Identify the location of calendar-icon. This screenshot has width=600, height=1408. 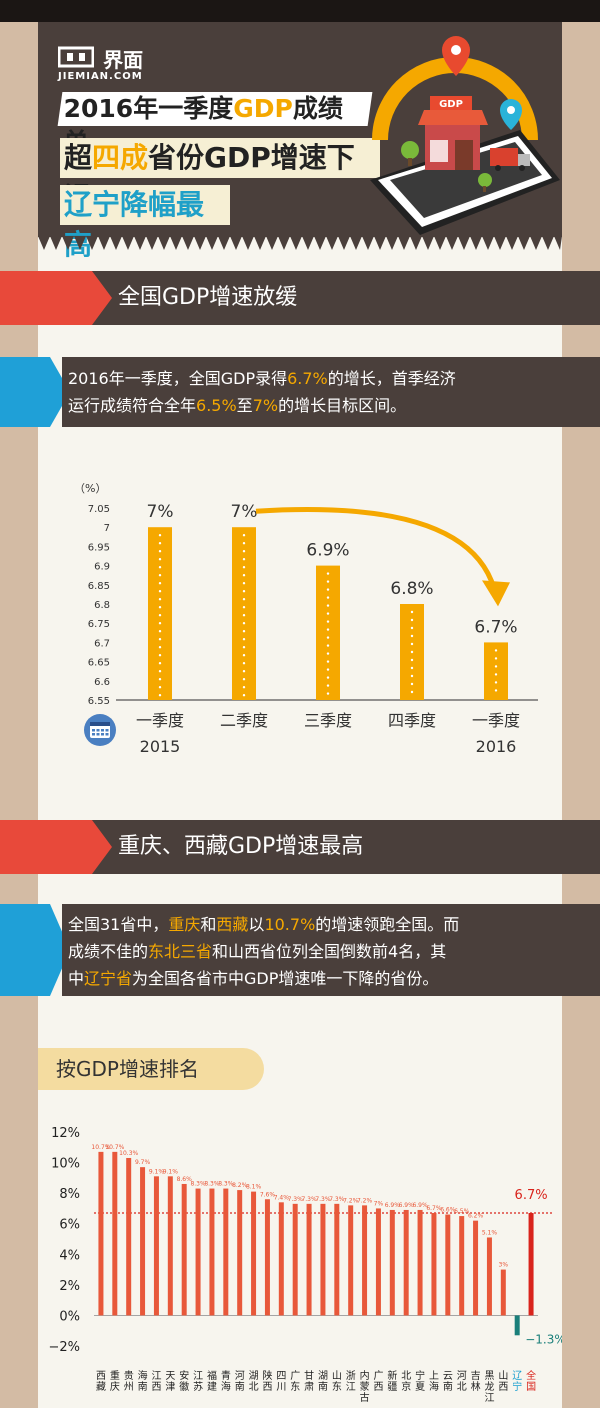
(100, 730).